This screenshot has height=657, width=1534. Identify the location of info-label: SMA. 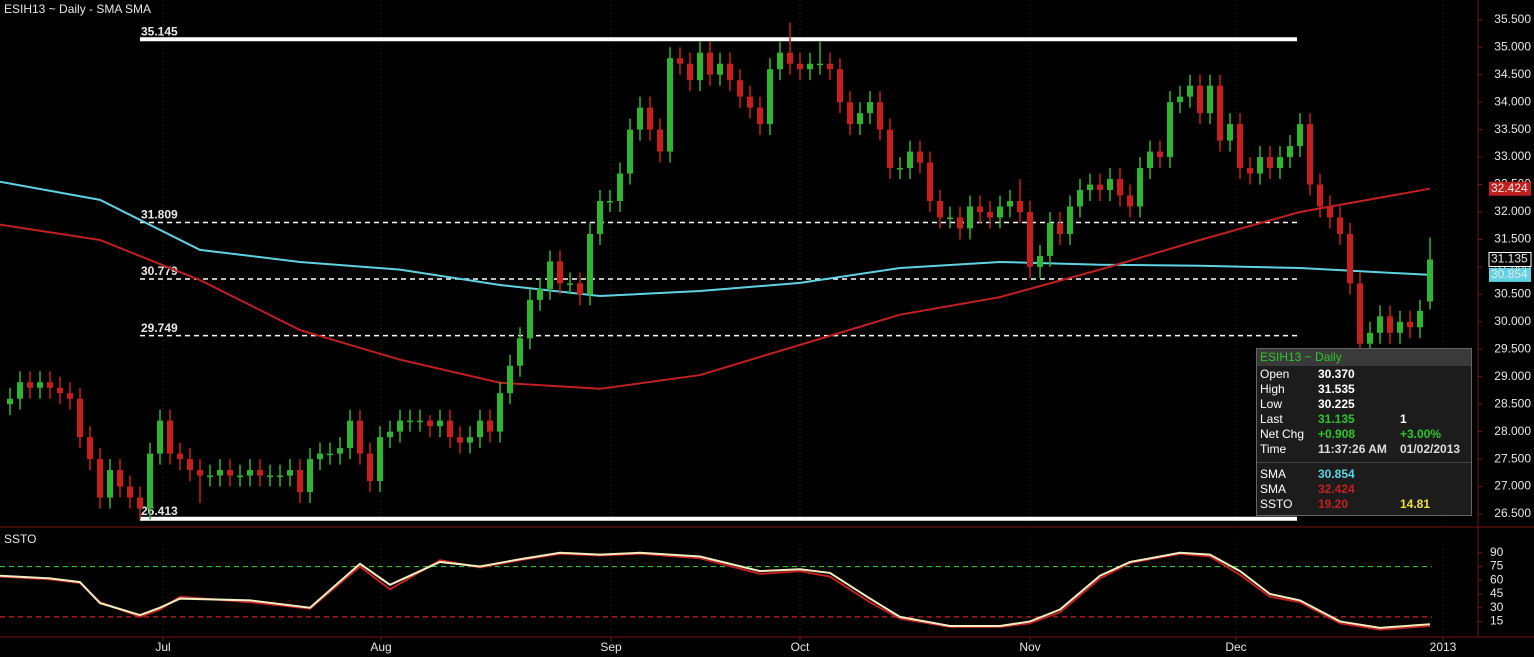
(1273, 474).